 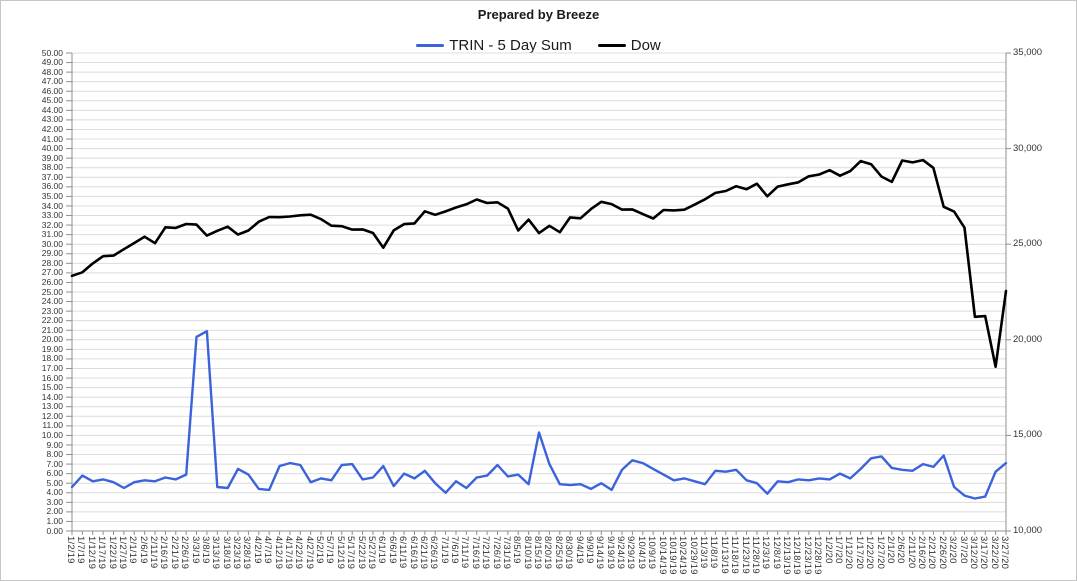 I want to click on legend-label-trin: TRIN - 5 Day Sum, so click(x=510, y=45).